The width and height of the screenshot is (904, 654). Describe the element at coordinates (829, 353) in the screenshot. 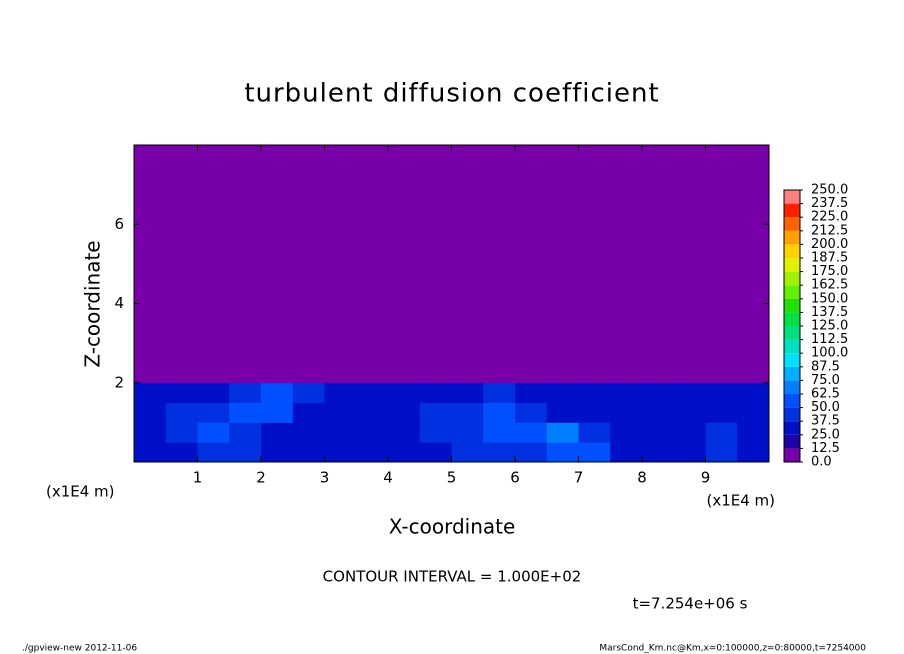

I see `colorbar-label: 100.0` at that location.